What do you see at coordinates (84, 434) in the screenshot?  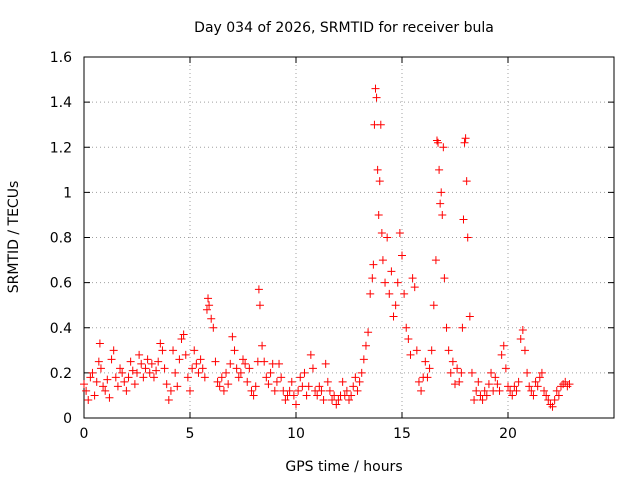 I see `x-tick-label: 0` at bounding box center [84, 434].